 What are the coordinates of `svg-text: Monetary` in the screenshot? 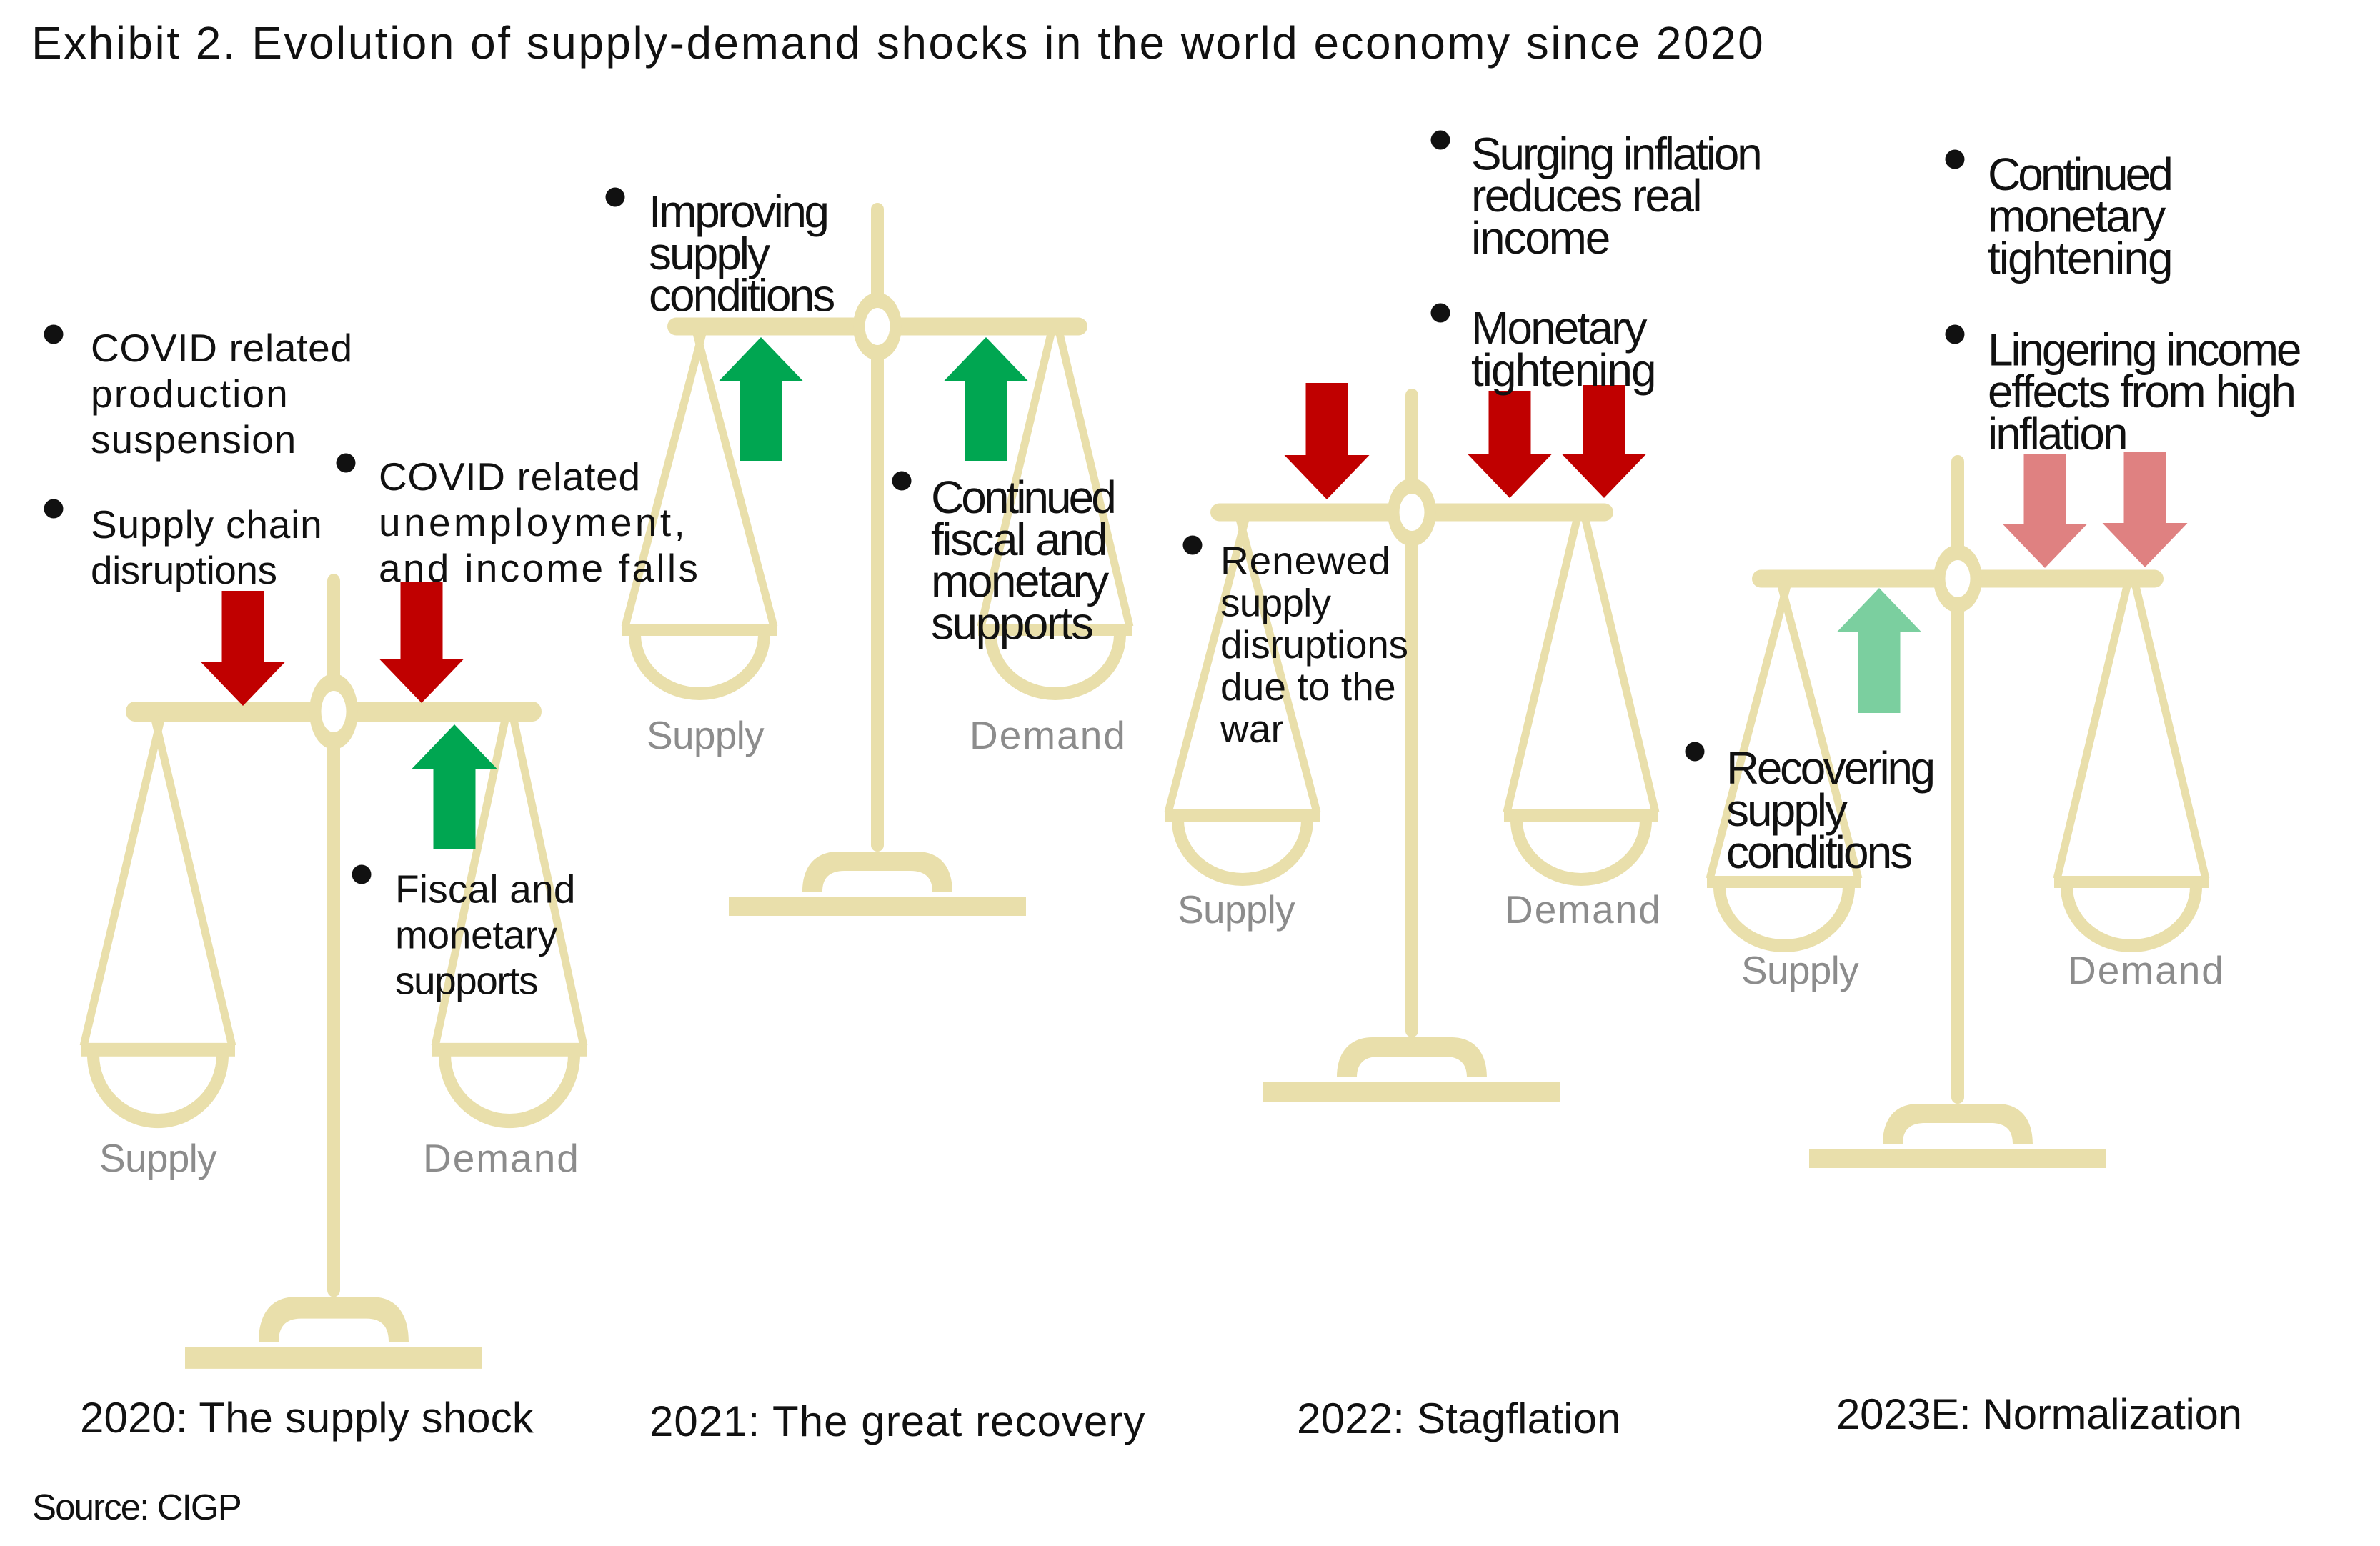 It's located at (1559, 328).